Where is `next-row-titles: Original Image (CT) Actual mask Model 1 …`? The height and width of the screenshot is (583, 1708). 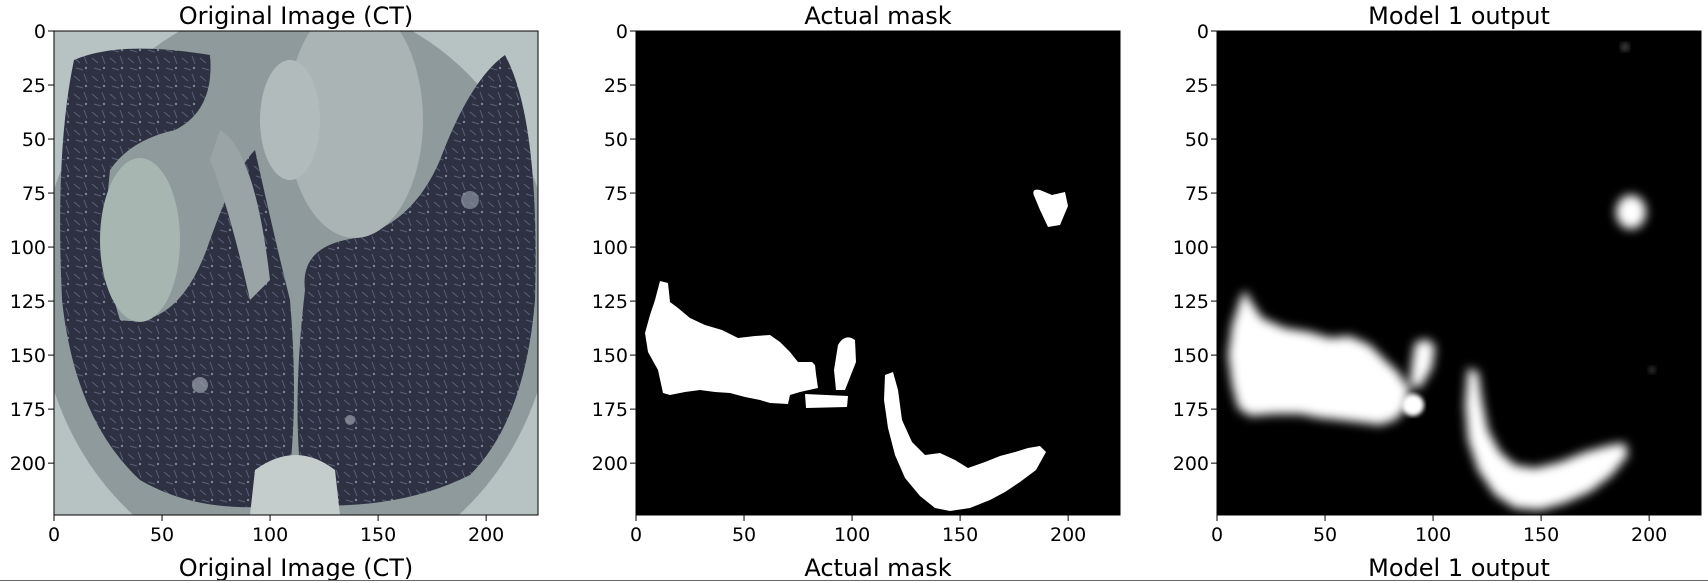
next-row-titles: Original Image (CT) Actual mask Model 1 … is located at coordinates (864, 568).